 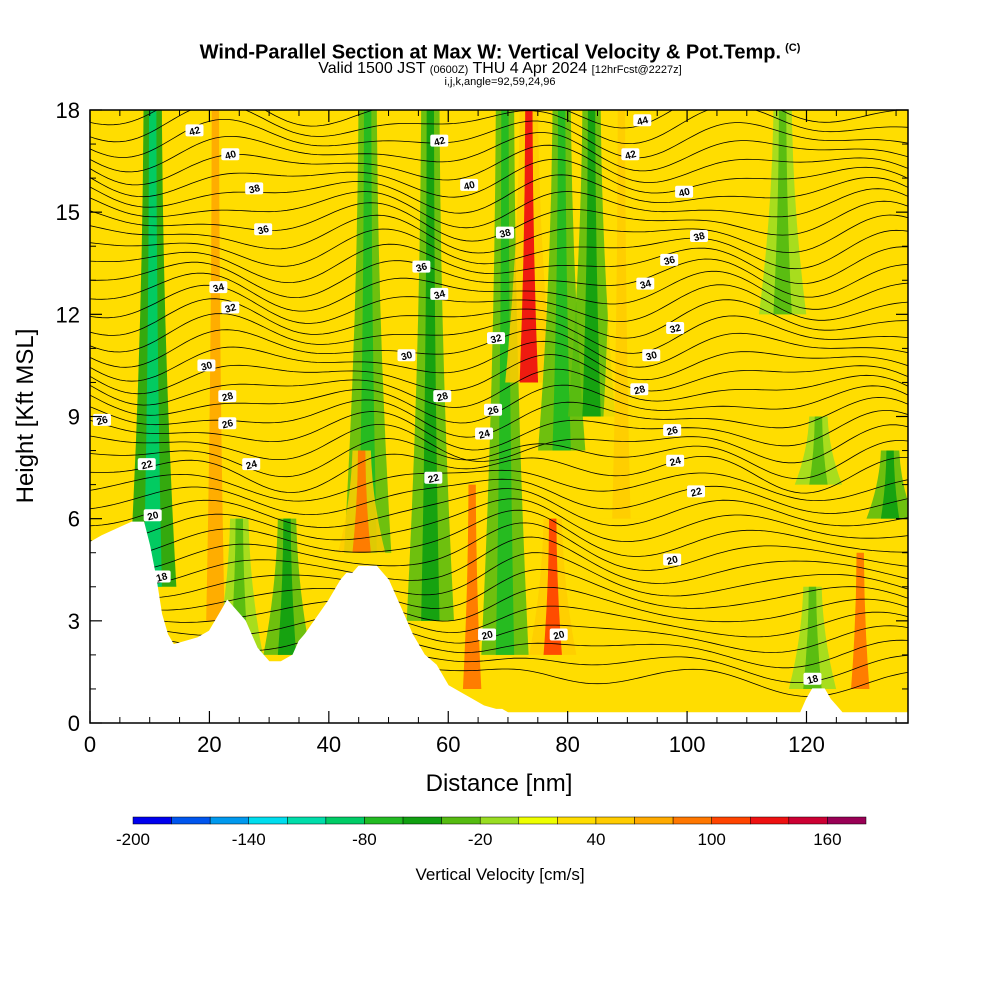 I want to click on contour-label: 18, so click(x=813, y=680).